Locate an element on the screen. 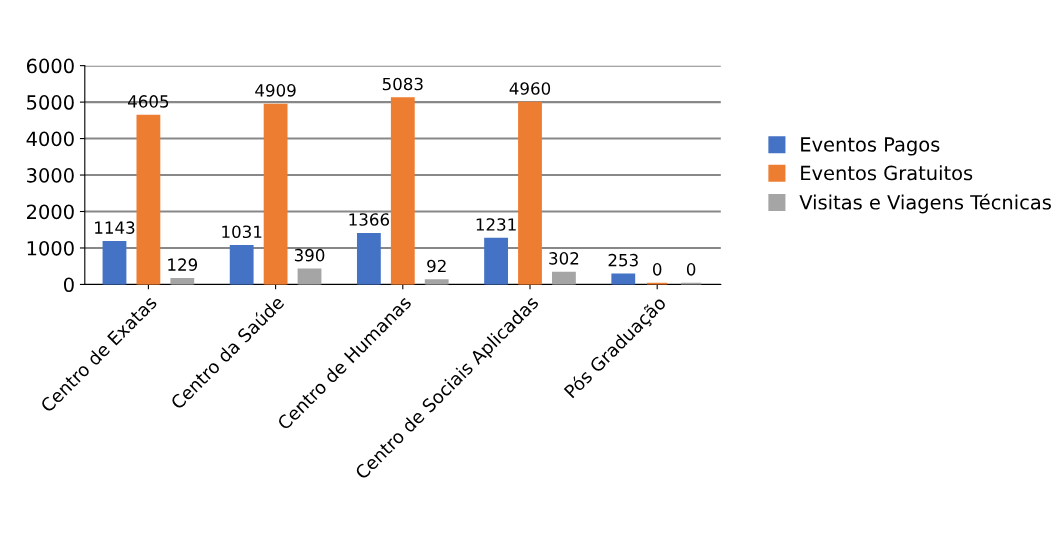  data-label: 1031 is located at coordinates (242, 232).